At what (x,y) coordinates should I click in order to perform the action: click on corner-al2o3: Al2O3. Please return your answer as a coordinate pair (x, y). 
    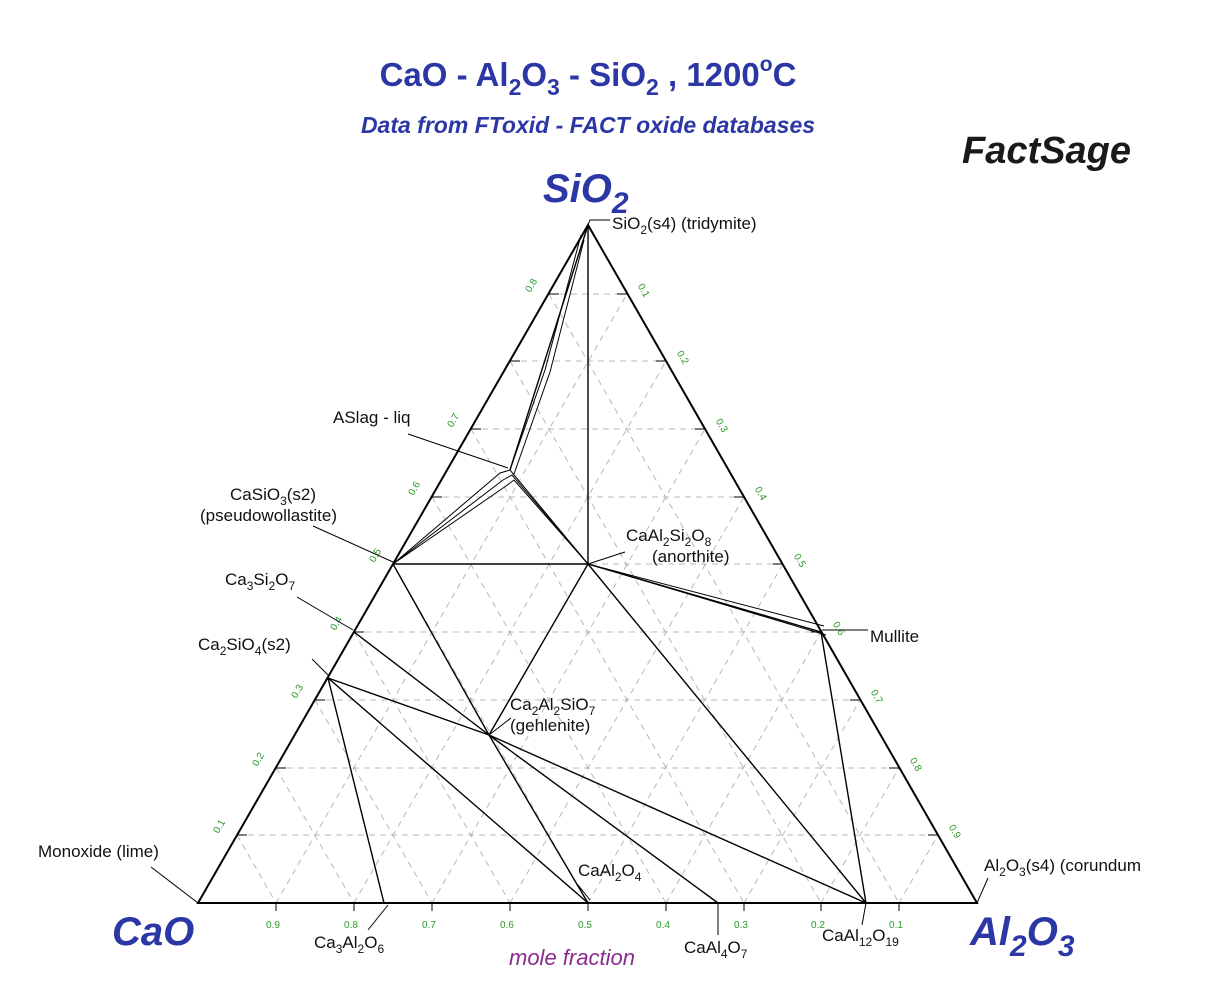
    Looking at the image, I should click on (1022, 936).